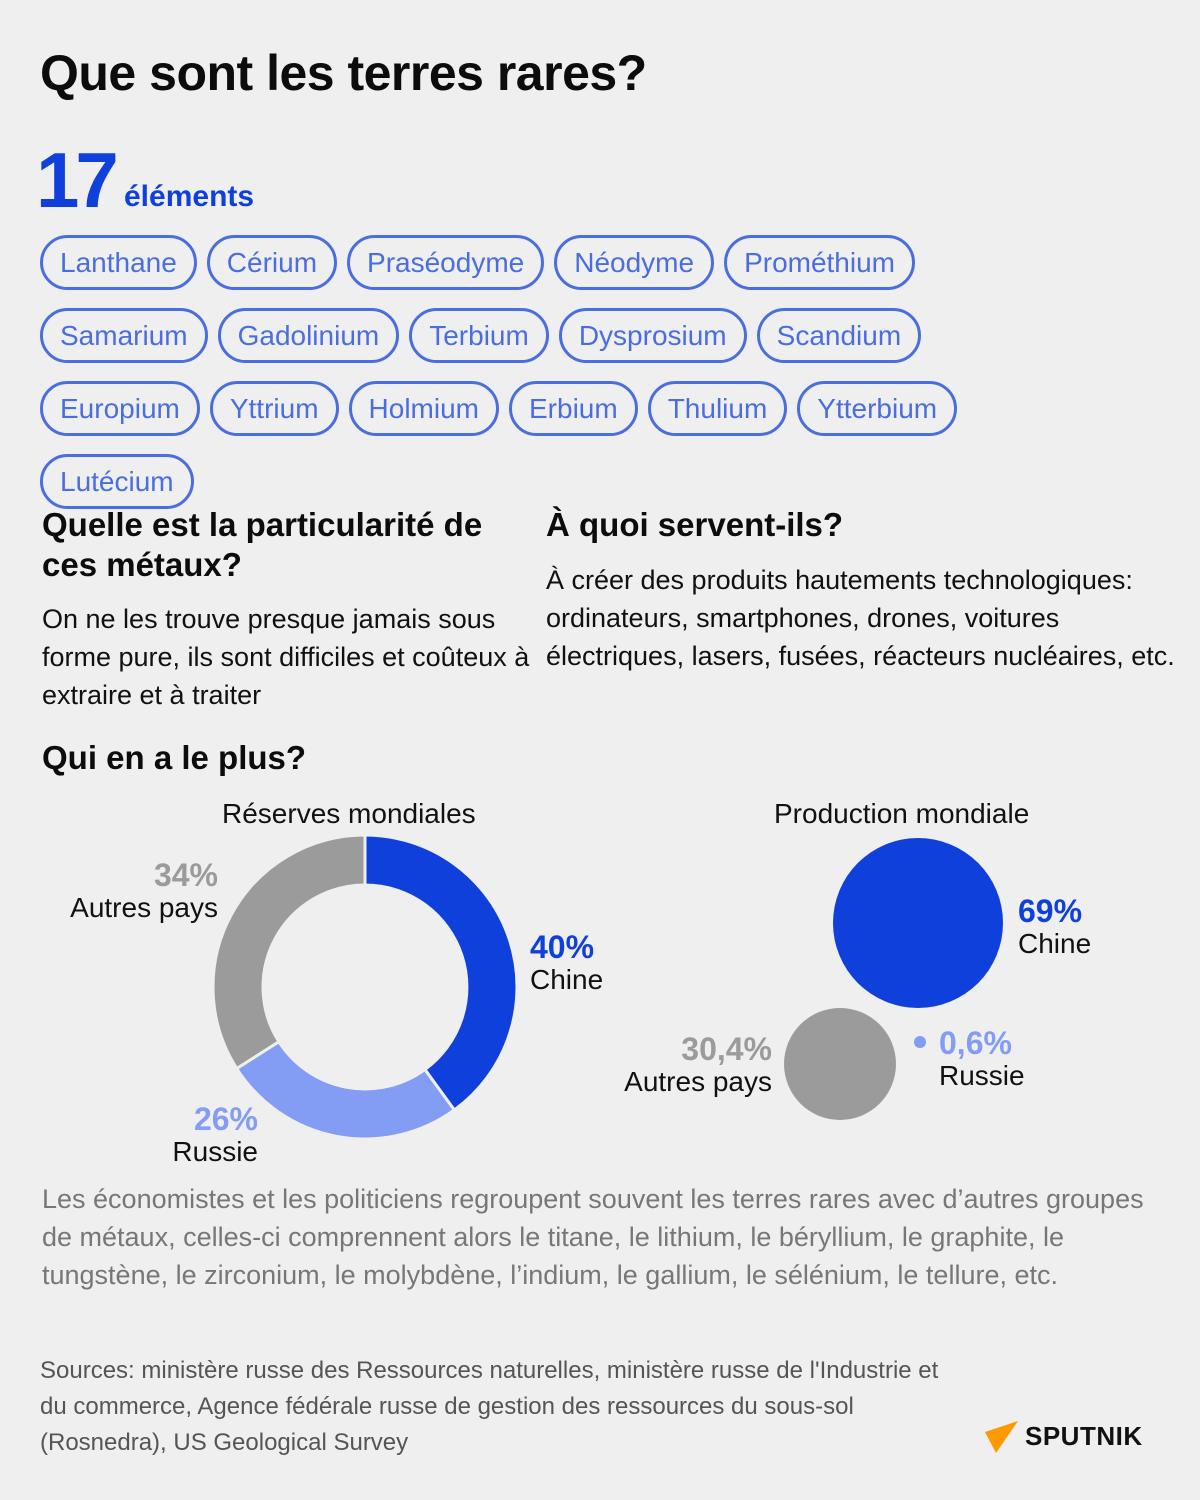 The width and height of the screenshot is (1200, 1500). Describe the element at coordinates (185, 875) in the screenshot. I see `reserves-pct-others: 34%` at that location.